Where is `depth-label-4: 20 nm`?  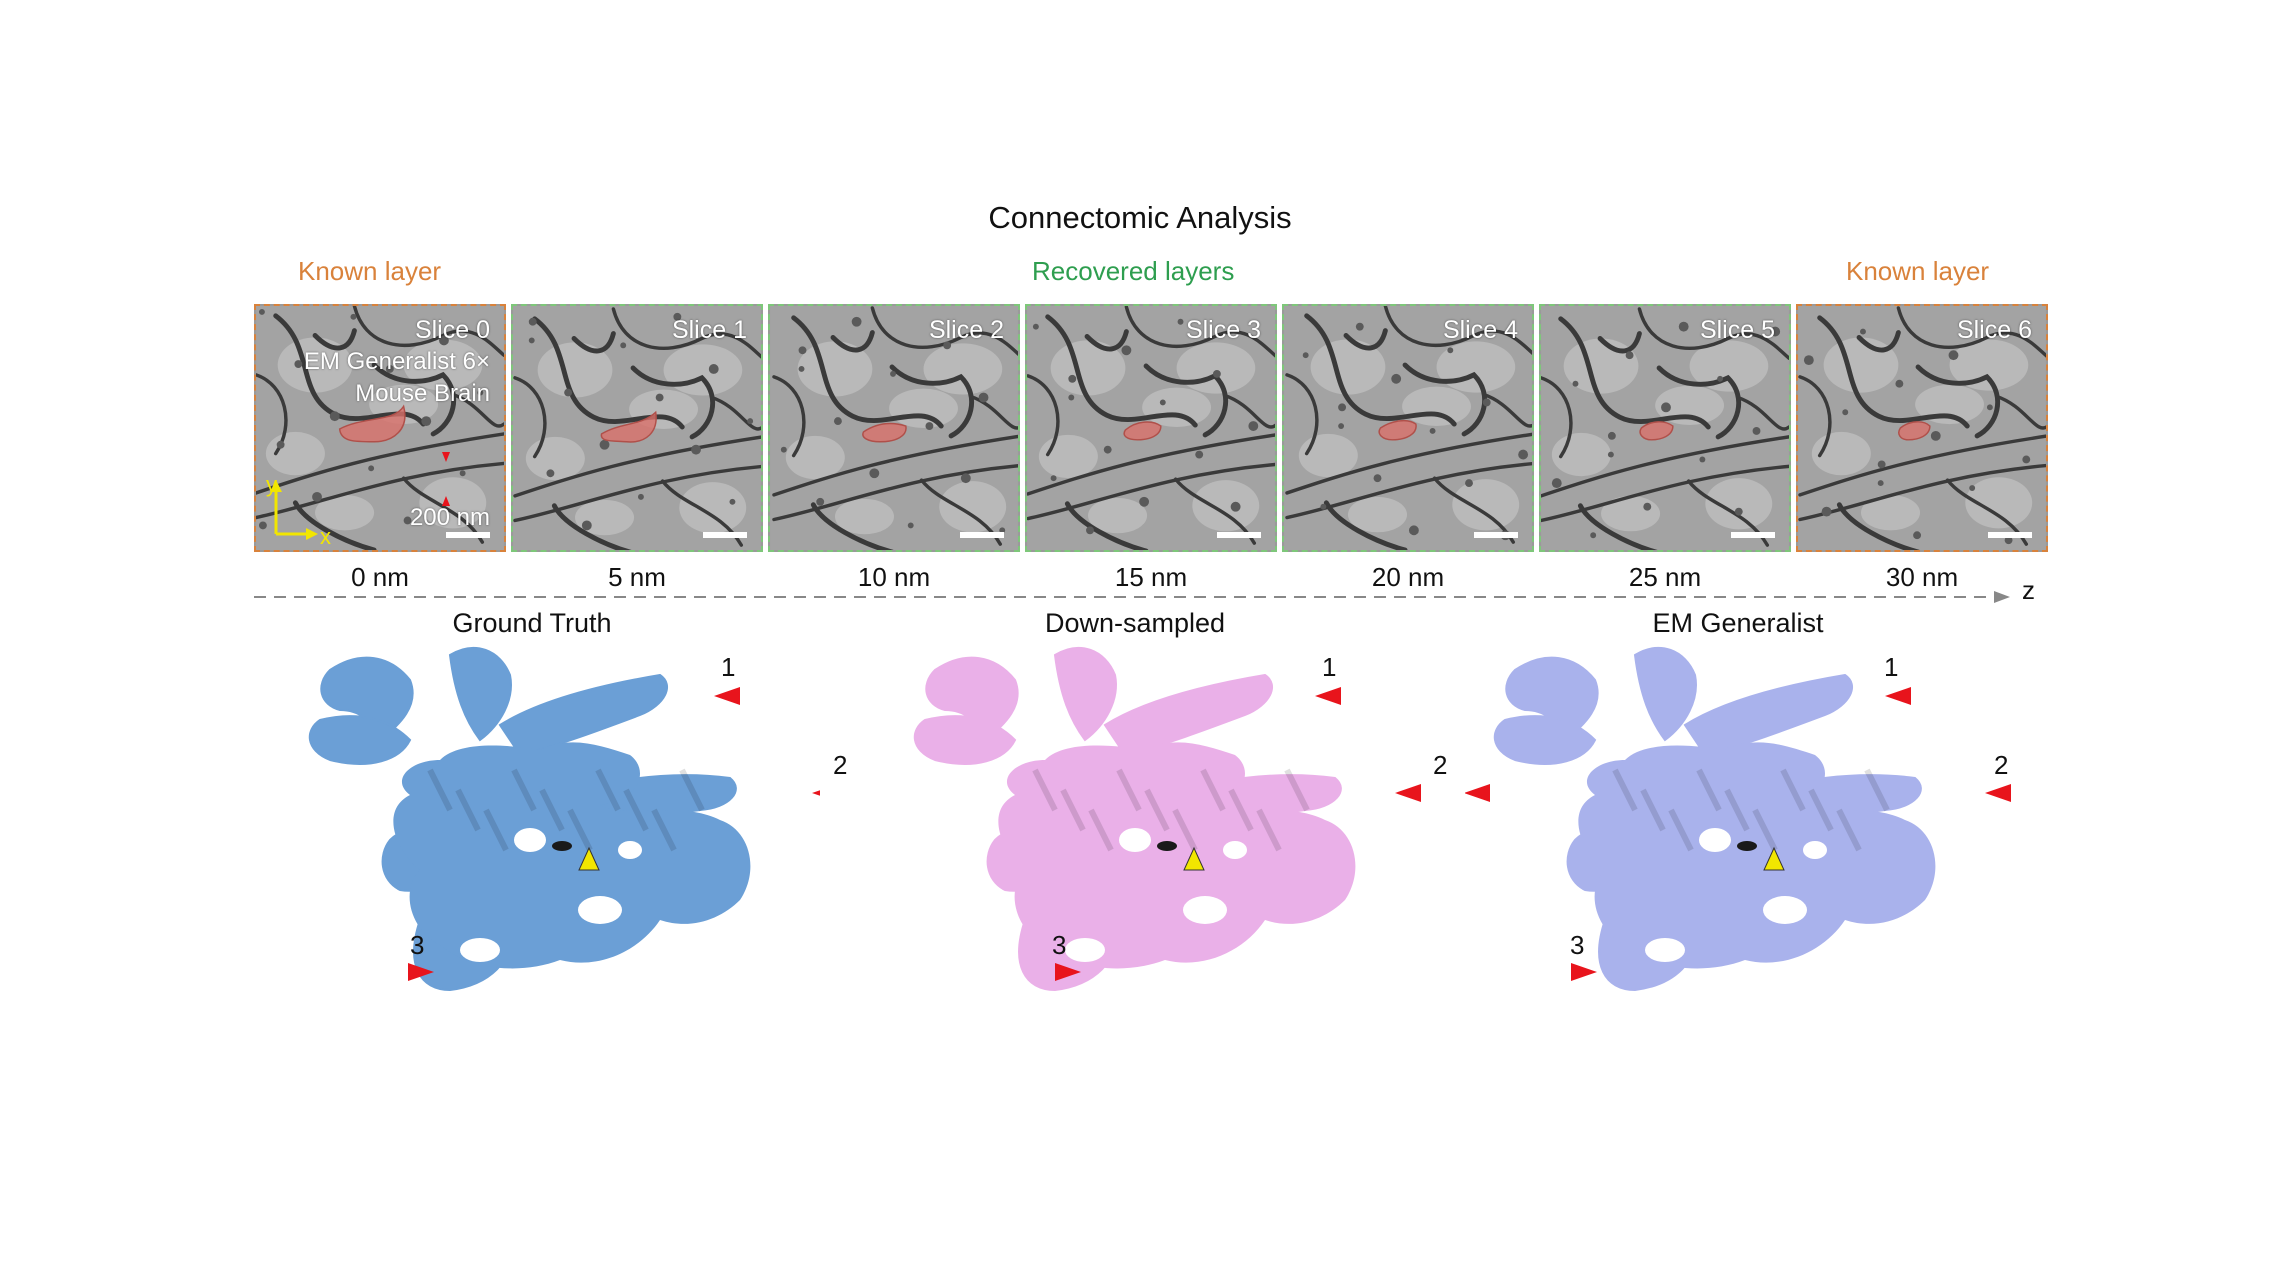
depth-label-4: 20 nm is located at coordinates (1408, 577).